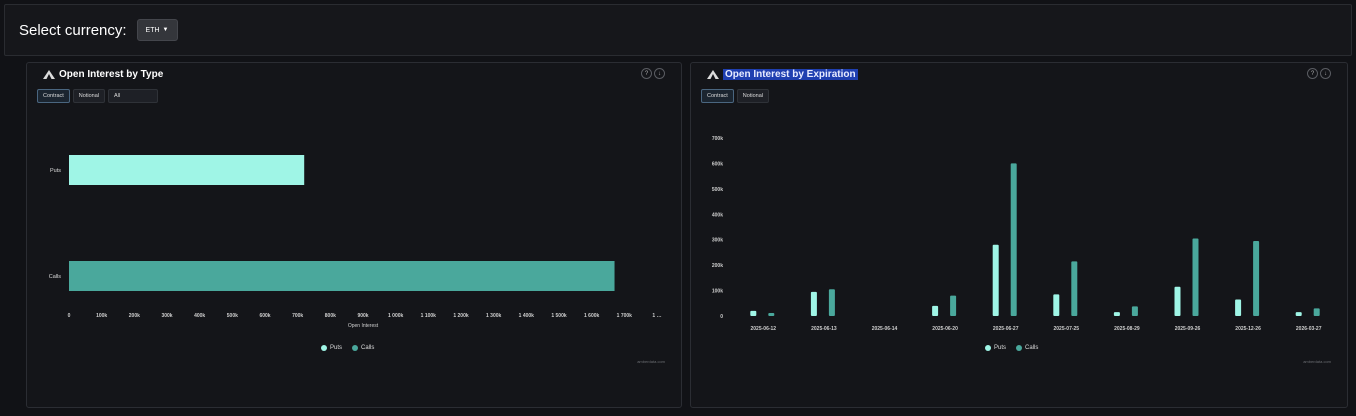  I want to click on x-tick-label: 2025-06-14, so click(885, 329).